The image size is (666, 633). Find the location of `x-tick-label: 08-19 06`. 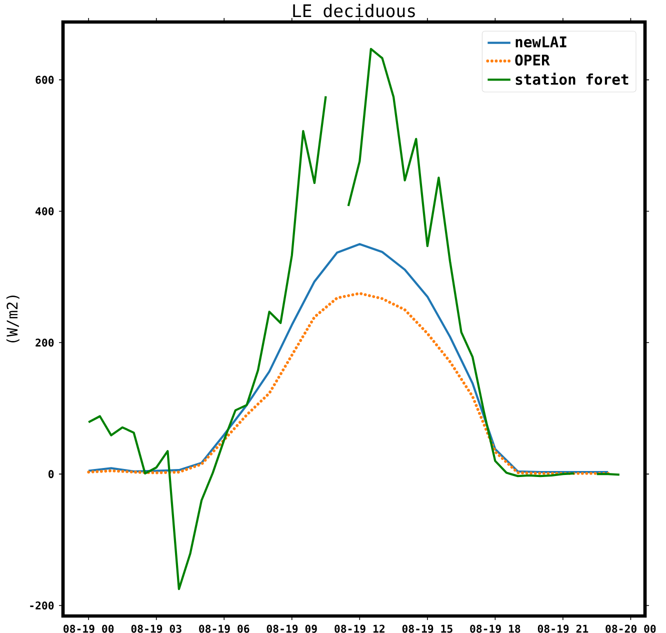

x-tick-label: 08-19 06 is located at coordinates (224, 628).